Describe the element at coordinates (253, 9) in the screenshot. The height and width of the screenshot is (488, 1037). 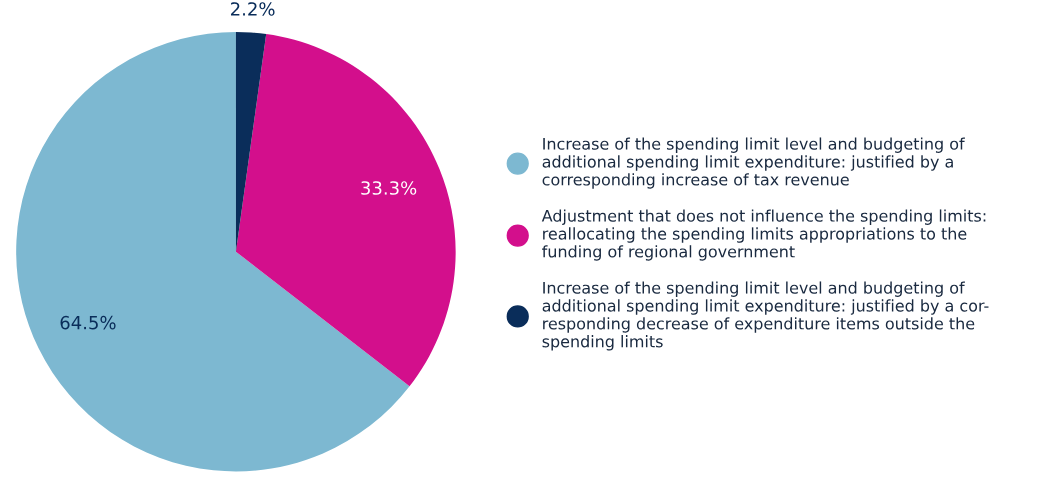
I see `data-label: 2.2%` at that location.